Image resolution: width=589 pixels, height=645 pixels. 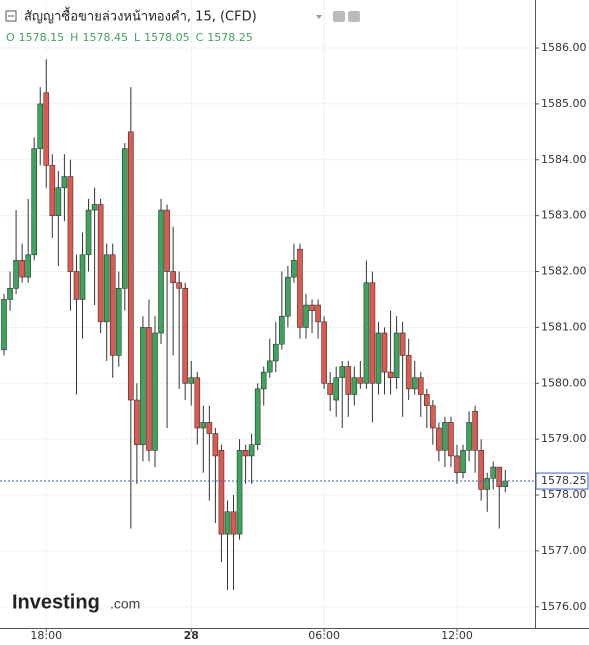 I want to click on y-tick-label: 1584.00, so click(x=564, y=159).